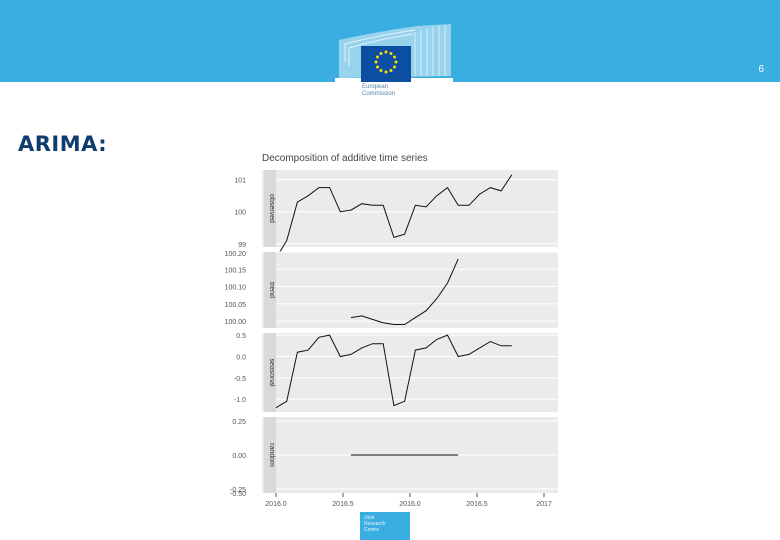 The height and width of the screenshot is (540, 780). I want to click on panel-seasonal, so click(410, 372).